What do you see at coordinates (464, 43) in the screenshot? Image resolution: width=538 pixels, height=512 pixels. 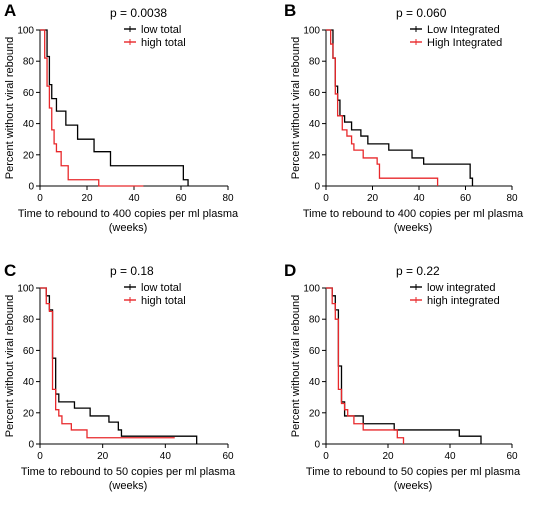 I see `legend-entry: High Integrated` at bounding box center [464, 43].